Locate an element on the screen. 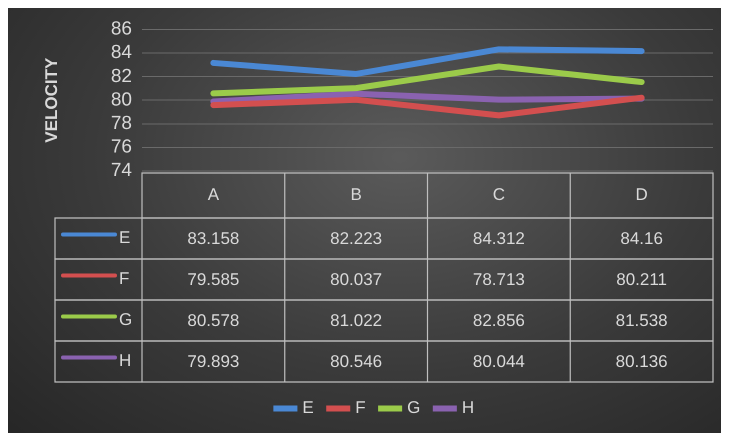 The height and width of the screenshot is (441, 729). y-tick-label: 76 is located at coordinates (121, 147).